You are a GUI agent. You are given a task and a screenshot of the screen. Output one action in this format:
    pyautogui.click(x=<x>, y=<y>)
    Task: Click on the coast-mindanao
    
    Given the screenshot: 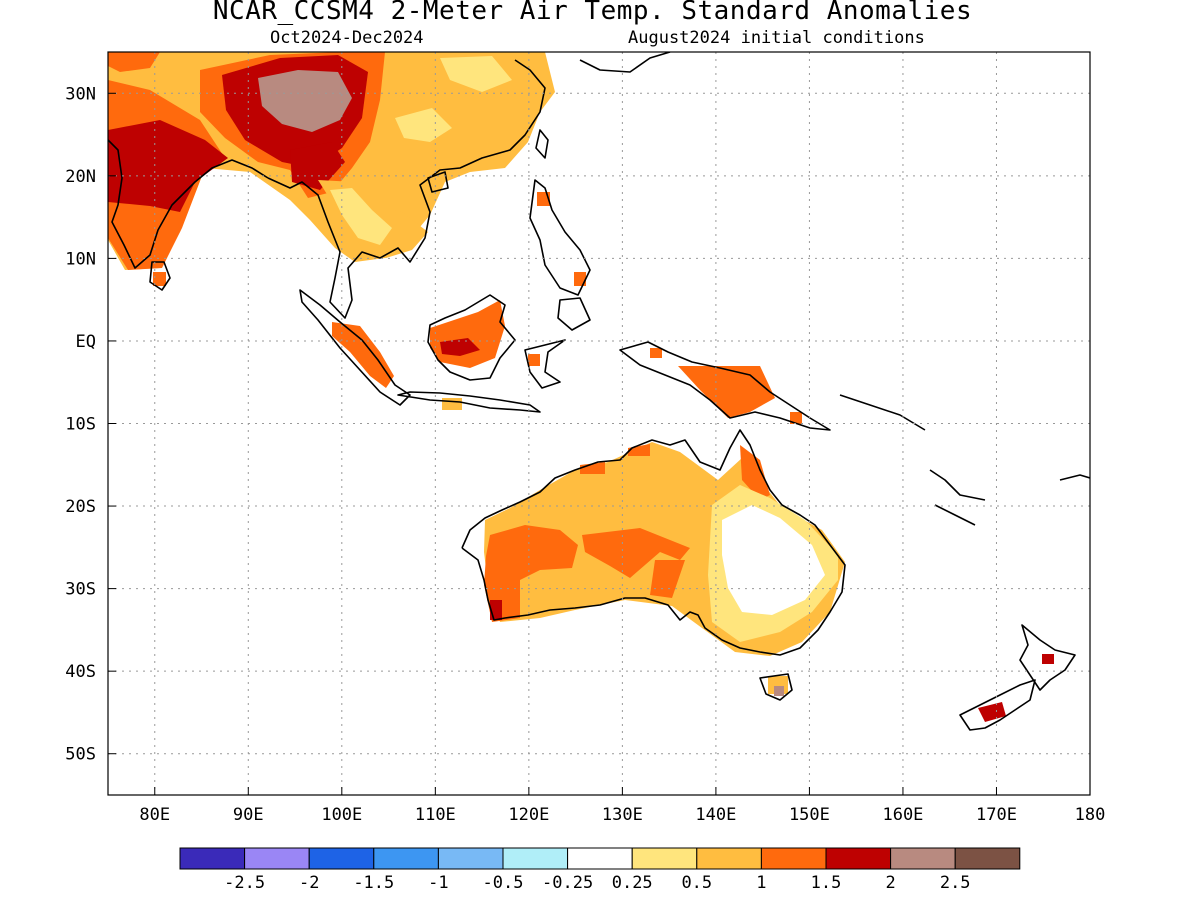 What is the action you would take?
    pyautogui.click(x=574, y=314)
    